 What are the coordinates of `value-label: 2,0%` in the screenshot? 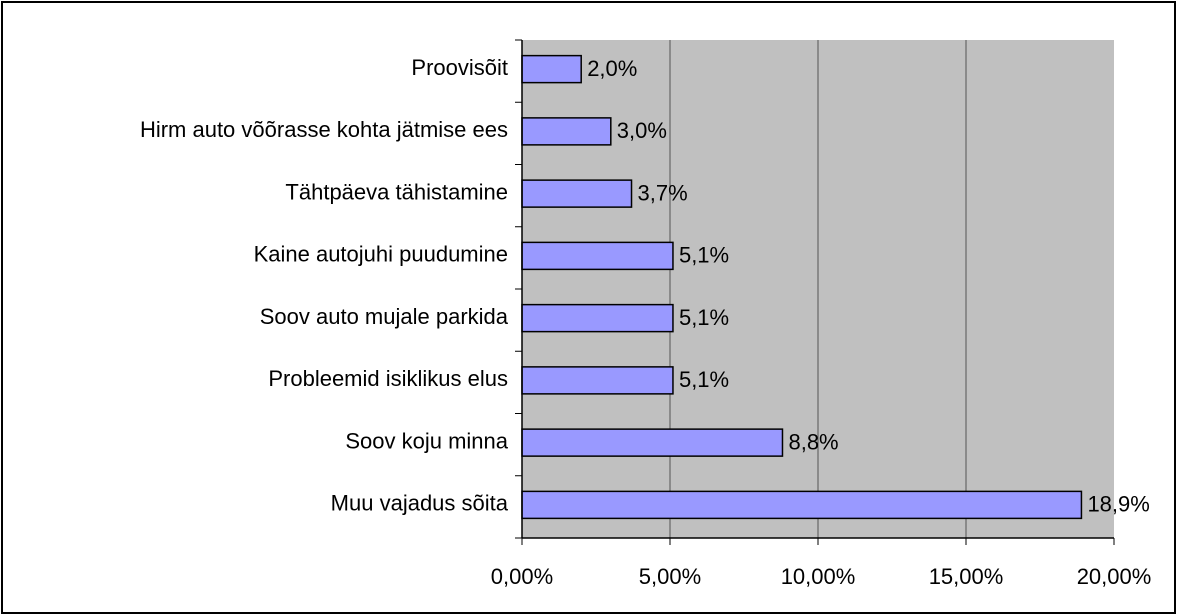 It's located at (612, 68).